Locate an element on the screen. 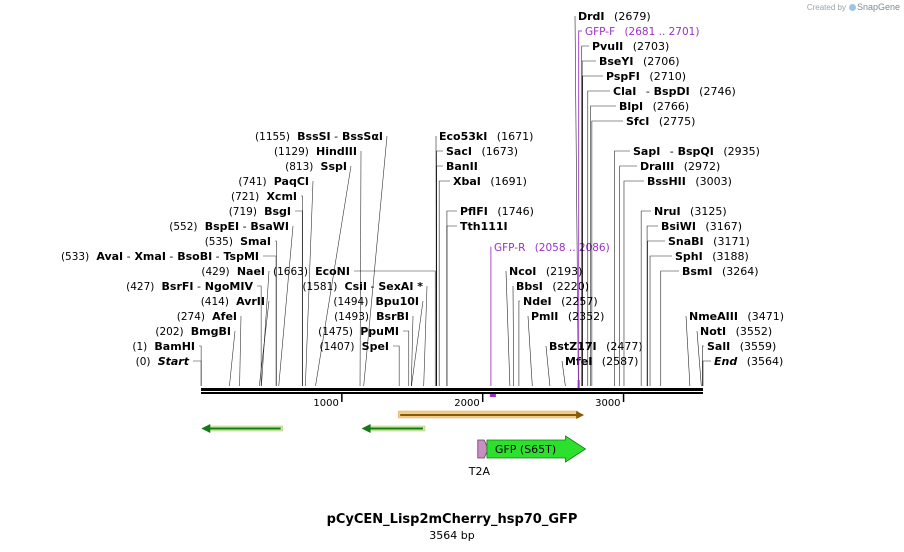 The width and height of the screenshot is (904, 552). site-label-smai: (535) SmaI is located at coordinates (238, 241).